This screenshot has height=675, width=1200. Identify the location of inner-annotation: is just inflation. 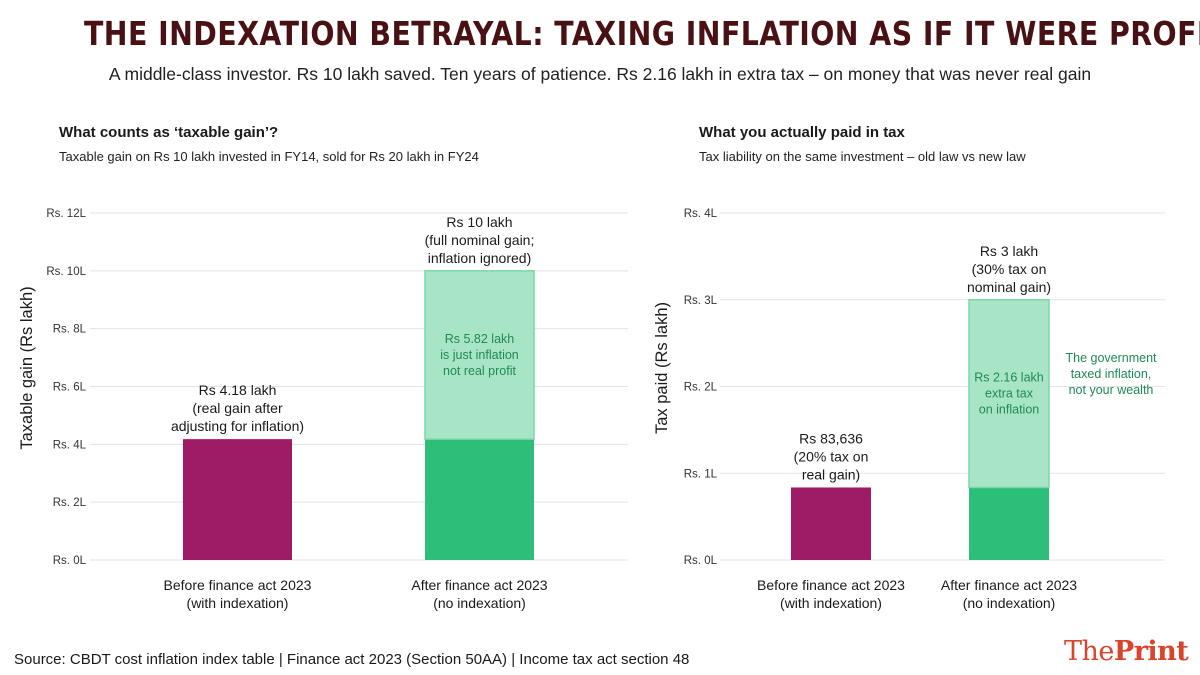
(479, 355).